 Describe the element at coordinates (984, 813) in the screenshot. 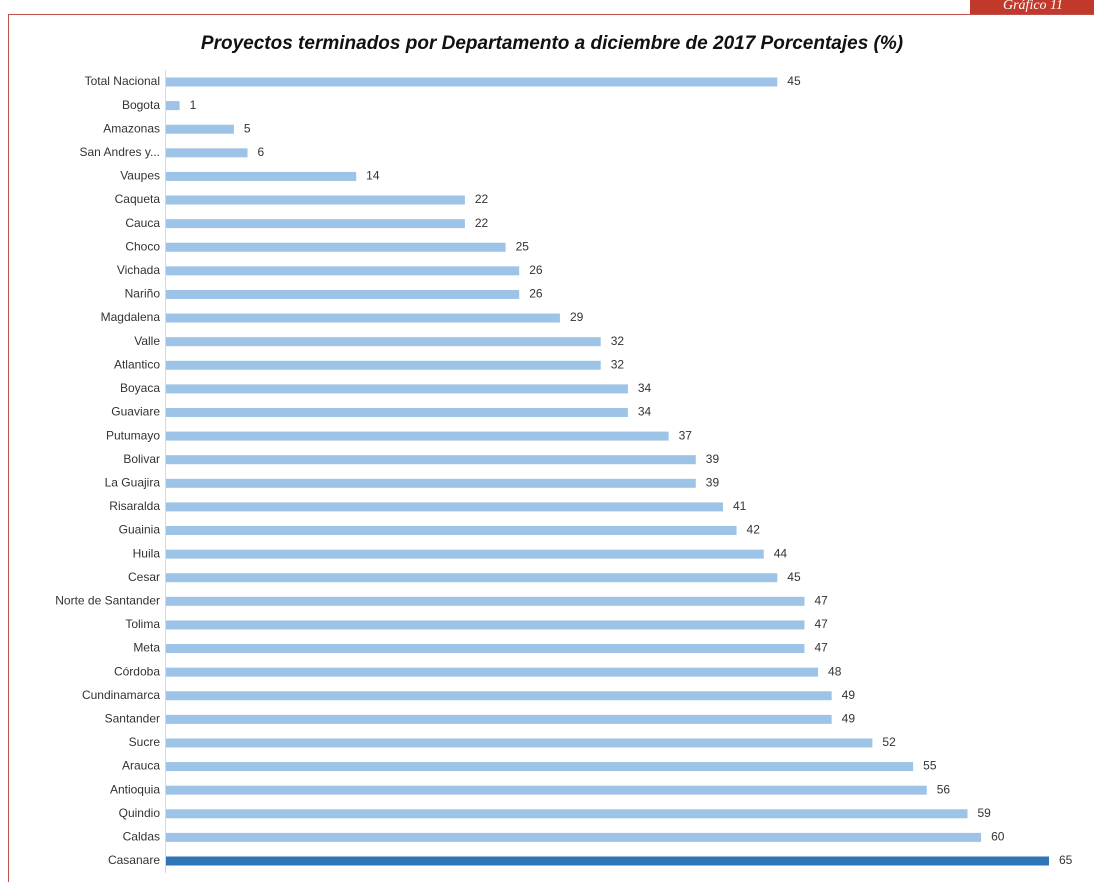

I see `value-label: 59` at that location.